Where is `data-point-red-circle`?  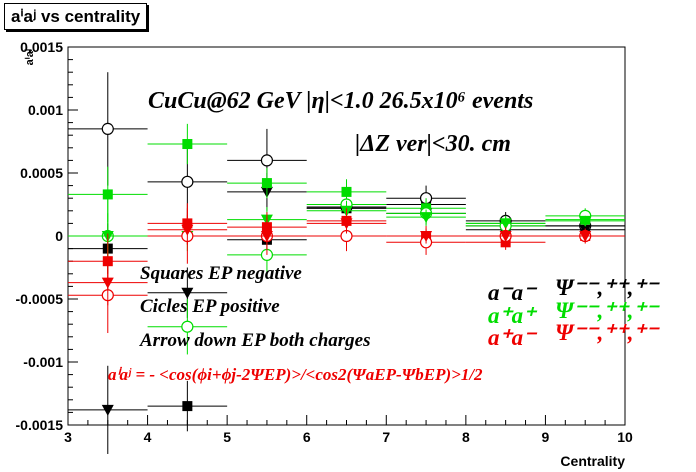
data-point-red-circle is located at coordinates (346, 236).